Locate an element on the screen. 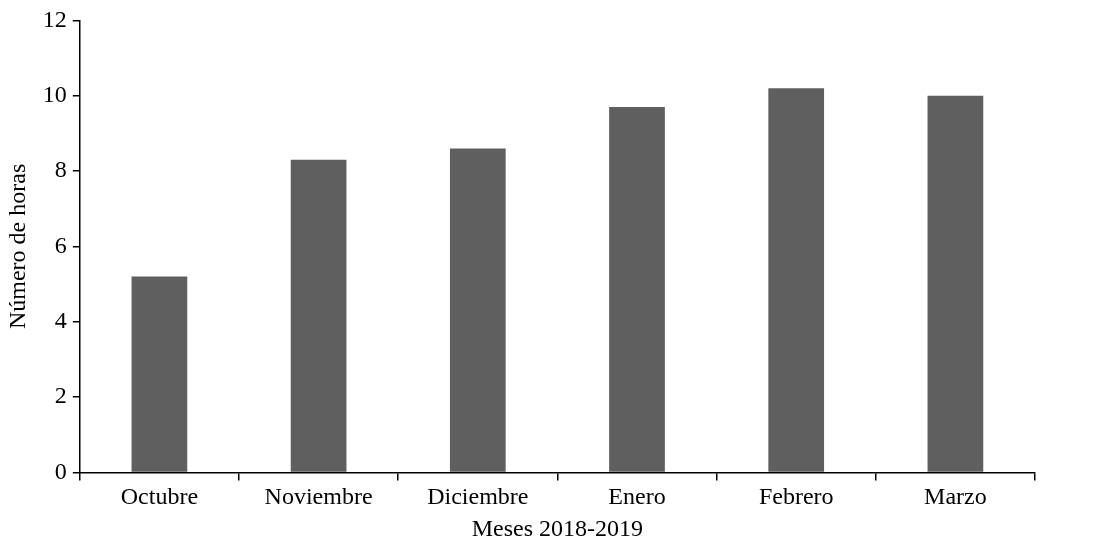  y-tick-label: 2 is located at coordinates (60, 395).